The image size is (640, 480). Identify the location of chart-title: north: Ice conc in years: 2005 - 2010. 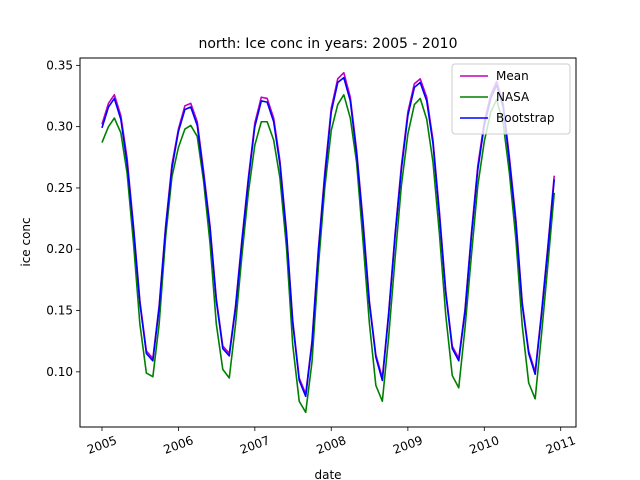
(327, 44).